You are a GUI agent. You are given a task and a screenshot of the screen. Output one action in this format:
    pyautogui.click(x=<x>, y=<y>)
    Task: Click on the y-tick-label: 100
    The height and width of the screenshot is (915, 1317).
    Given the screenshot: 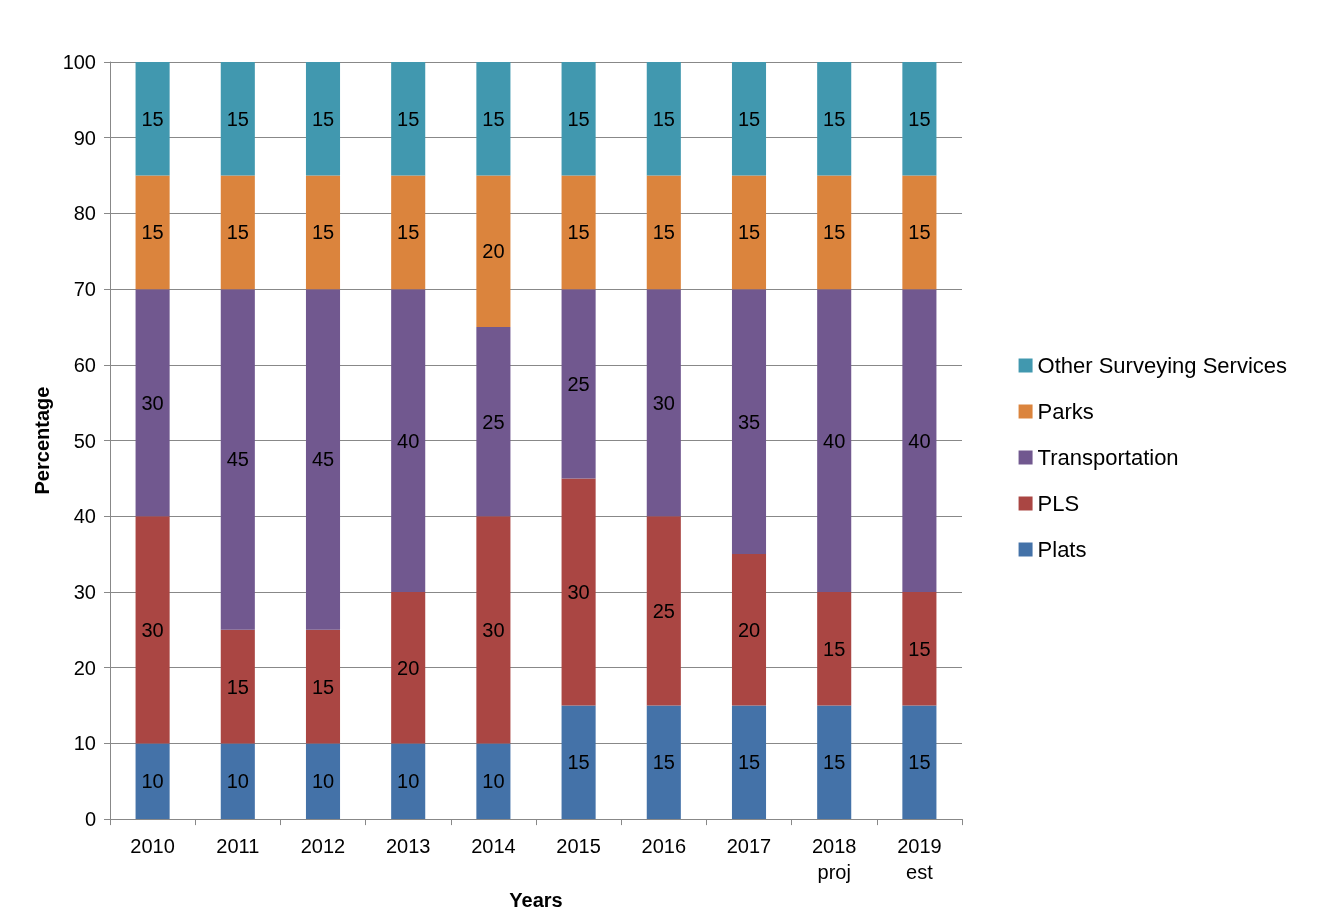 What is the action you would take?
    pyautogui.click(x=79, y=62)
    